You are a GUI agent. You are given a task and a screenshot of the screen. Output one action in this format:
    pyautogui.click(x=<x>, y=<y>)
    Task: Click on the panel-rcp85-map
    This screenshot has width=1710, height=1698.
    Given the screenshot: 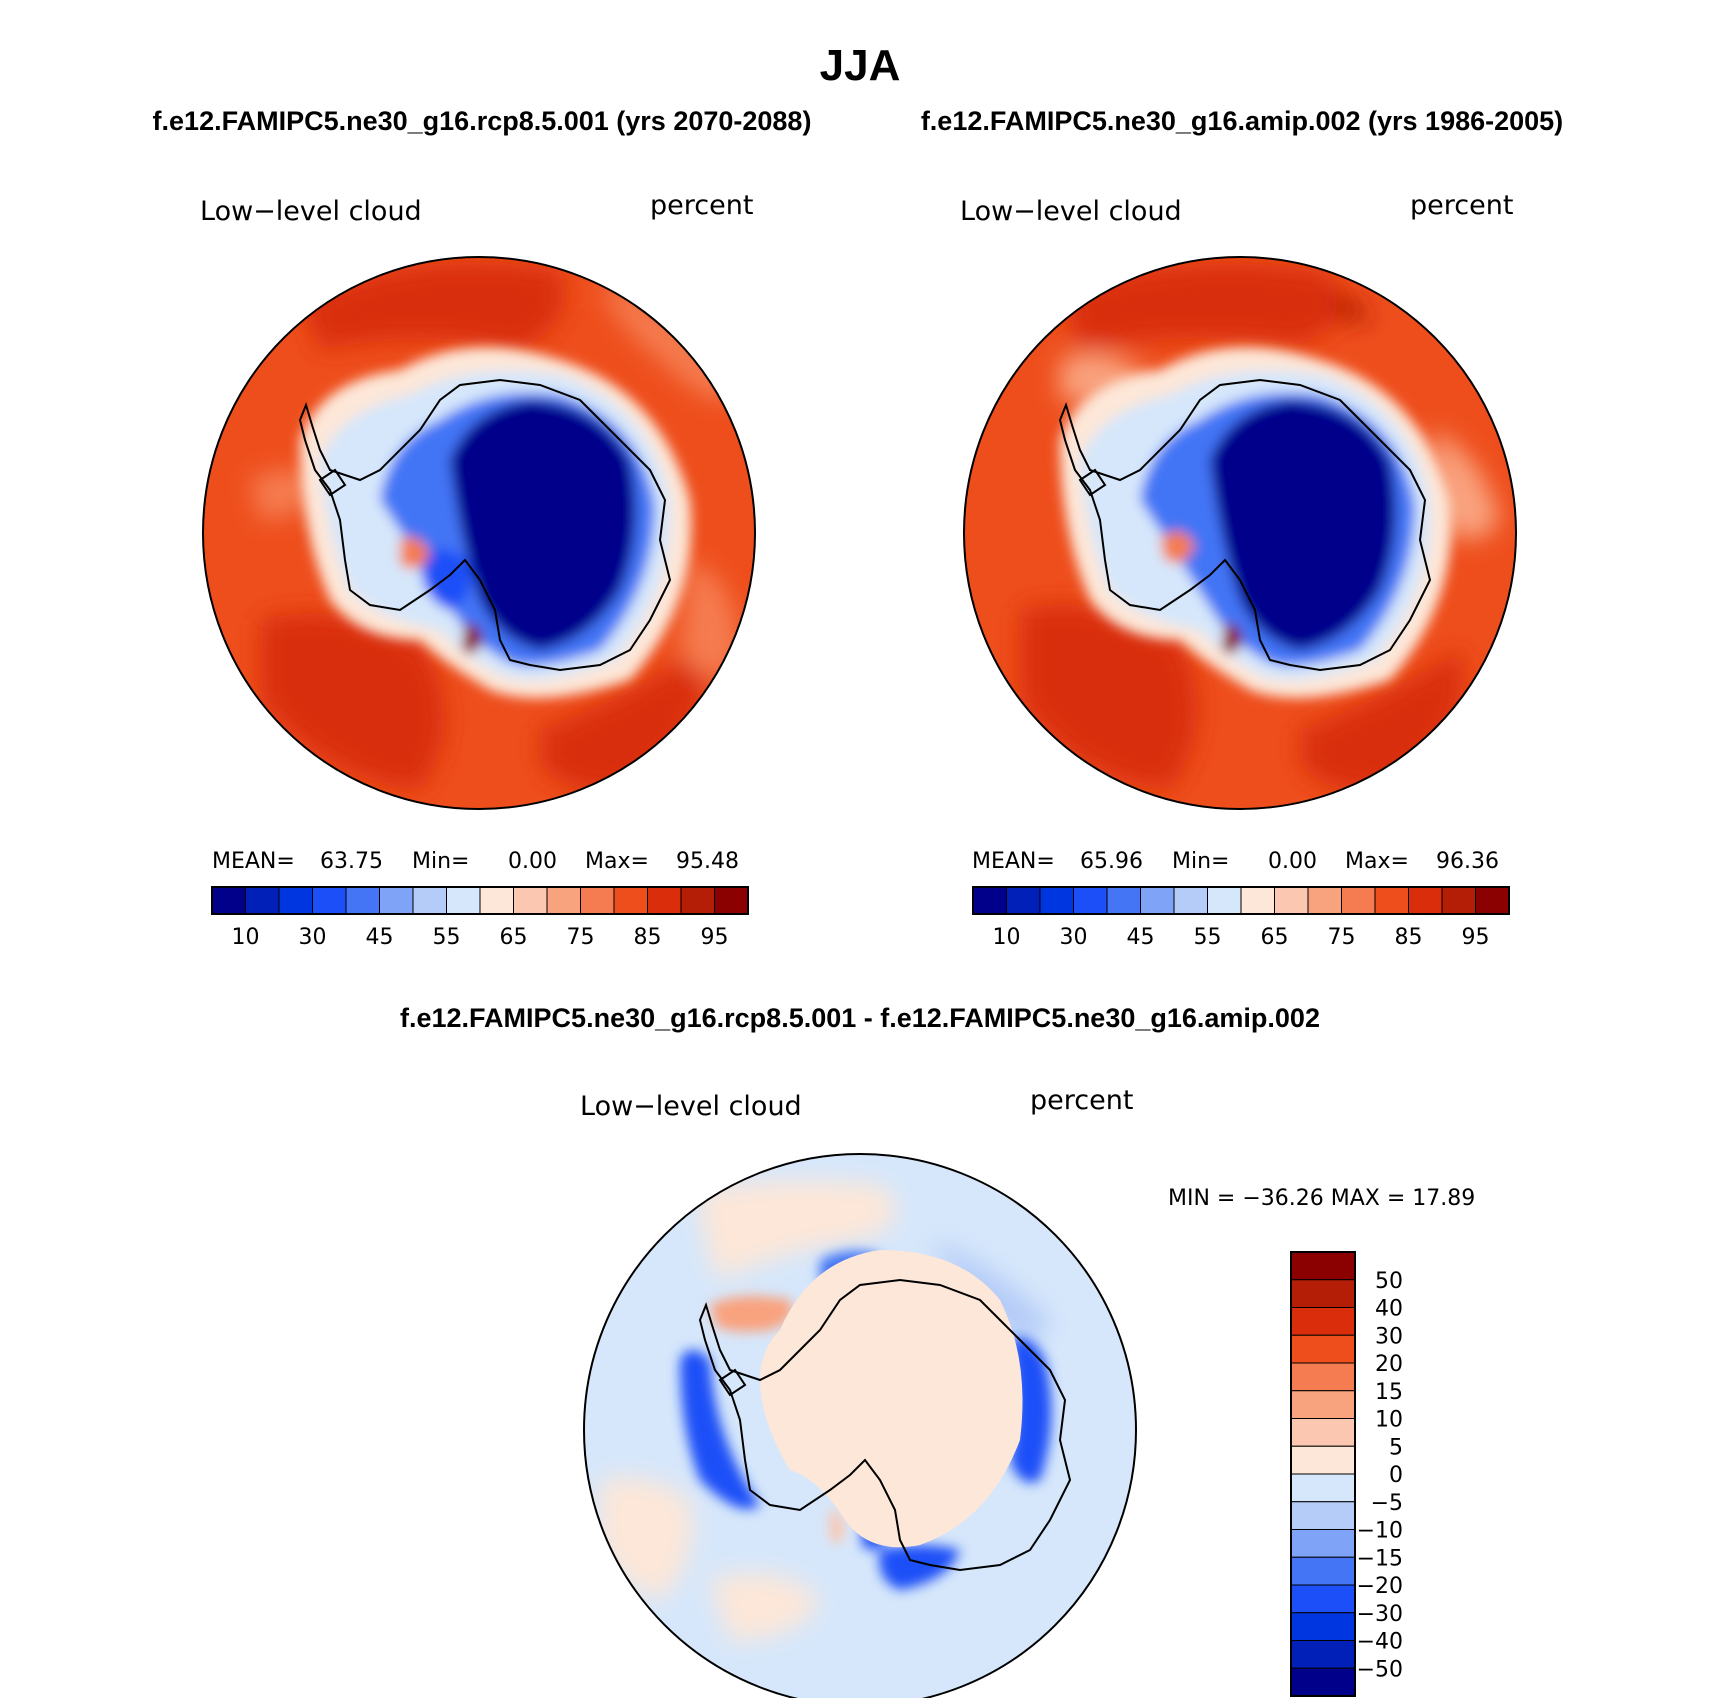 What is the action you would take?
    pyautogui.click(x=479, y=533)
    